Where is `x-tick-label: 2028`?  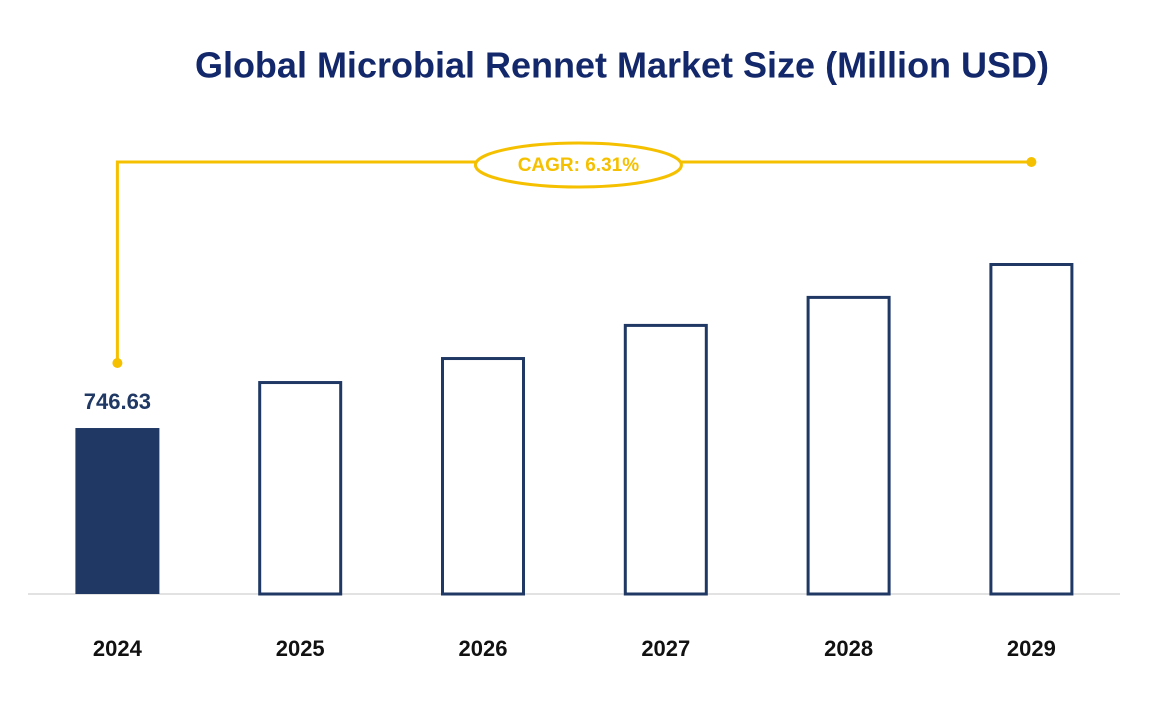 x-tick-label: 2028 is located at coordinates (848, 648).